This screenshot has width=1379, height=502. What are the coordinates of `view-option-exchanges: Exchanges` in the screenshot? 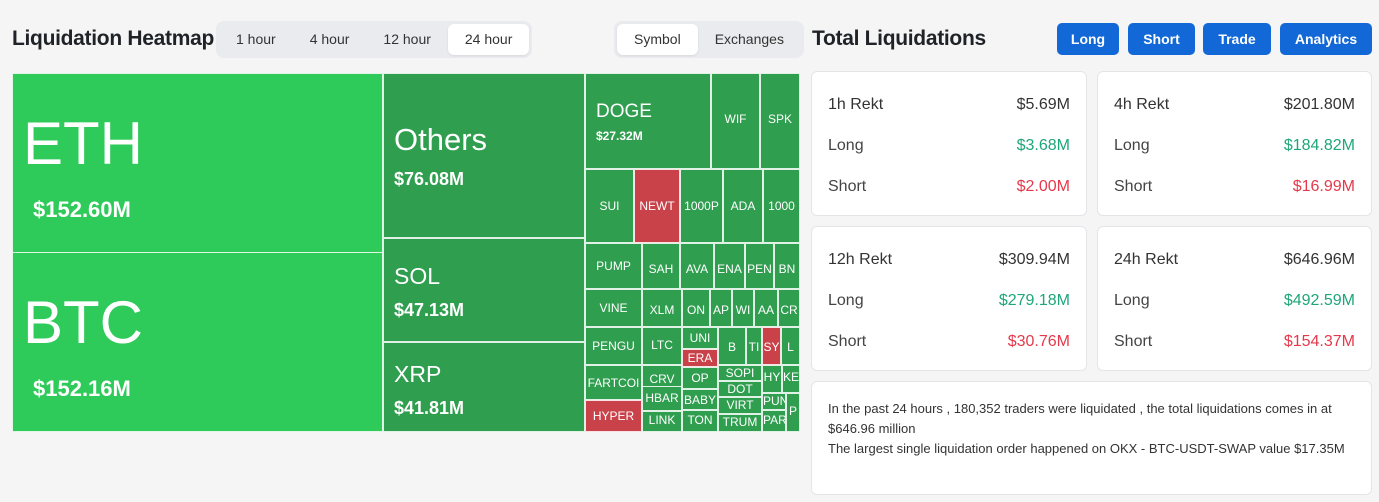 It's located at (749, 39).